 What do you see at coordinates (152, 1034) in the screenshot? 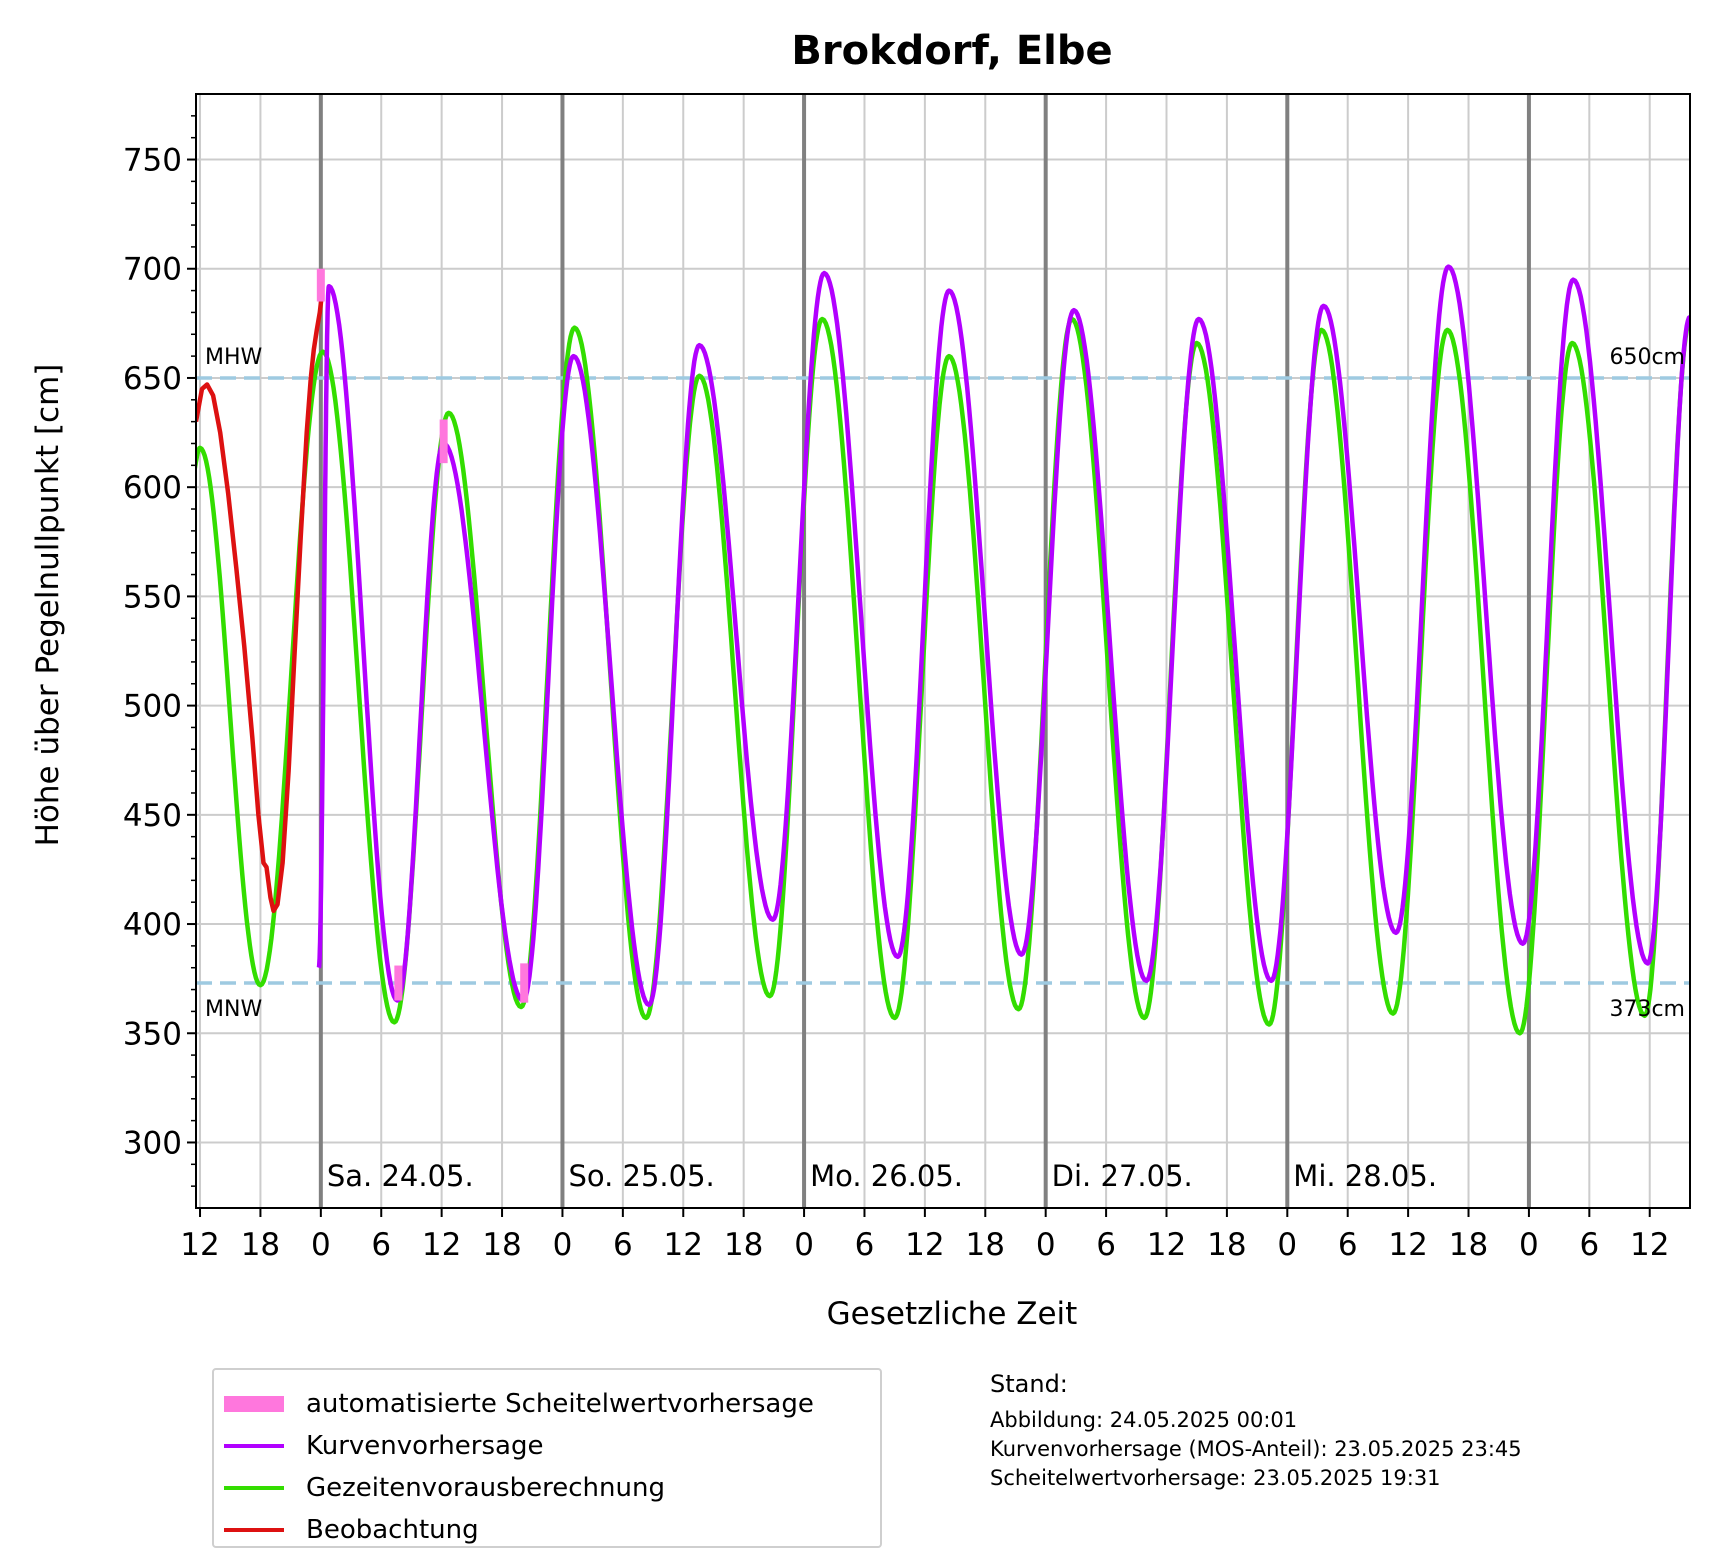
I see `y-tick-label: 350` at bounding box center [152, 1034].